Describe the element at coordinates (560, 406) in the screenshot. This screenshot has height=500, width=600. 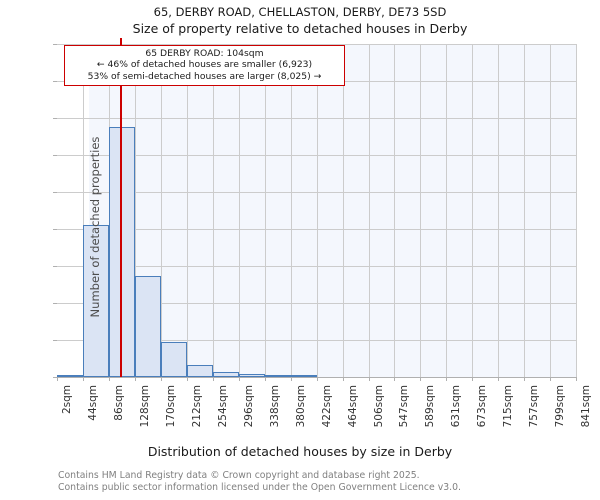
I see `x-tick-label: 799sqm` at that location.